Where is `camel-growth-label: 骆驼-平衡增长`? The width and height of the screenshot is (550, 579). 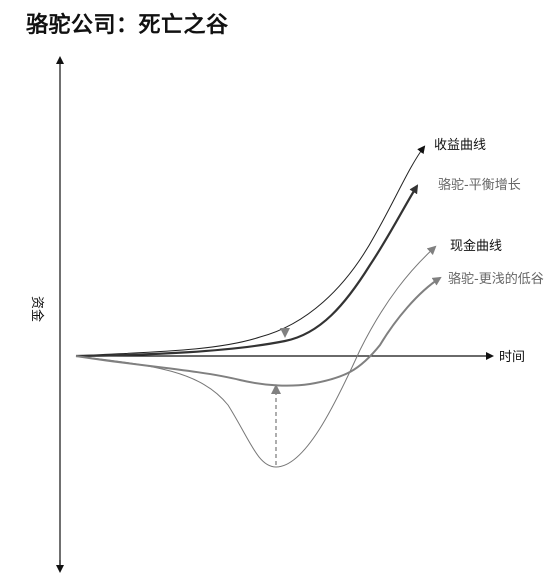 camel-growth-label: 骆驼-平衡增长 is located at coordinates (479, 185).